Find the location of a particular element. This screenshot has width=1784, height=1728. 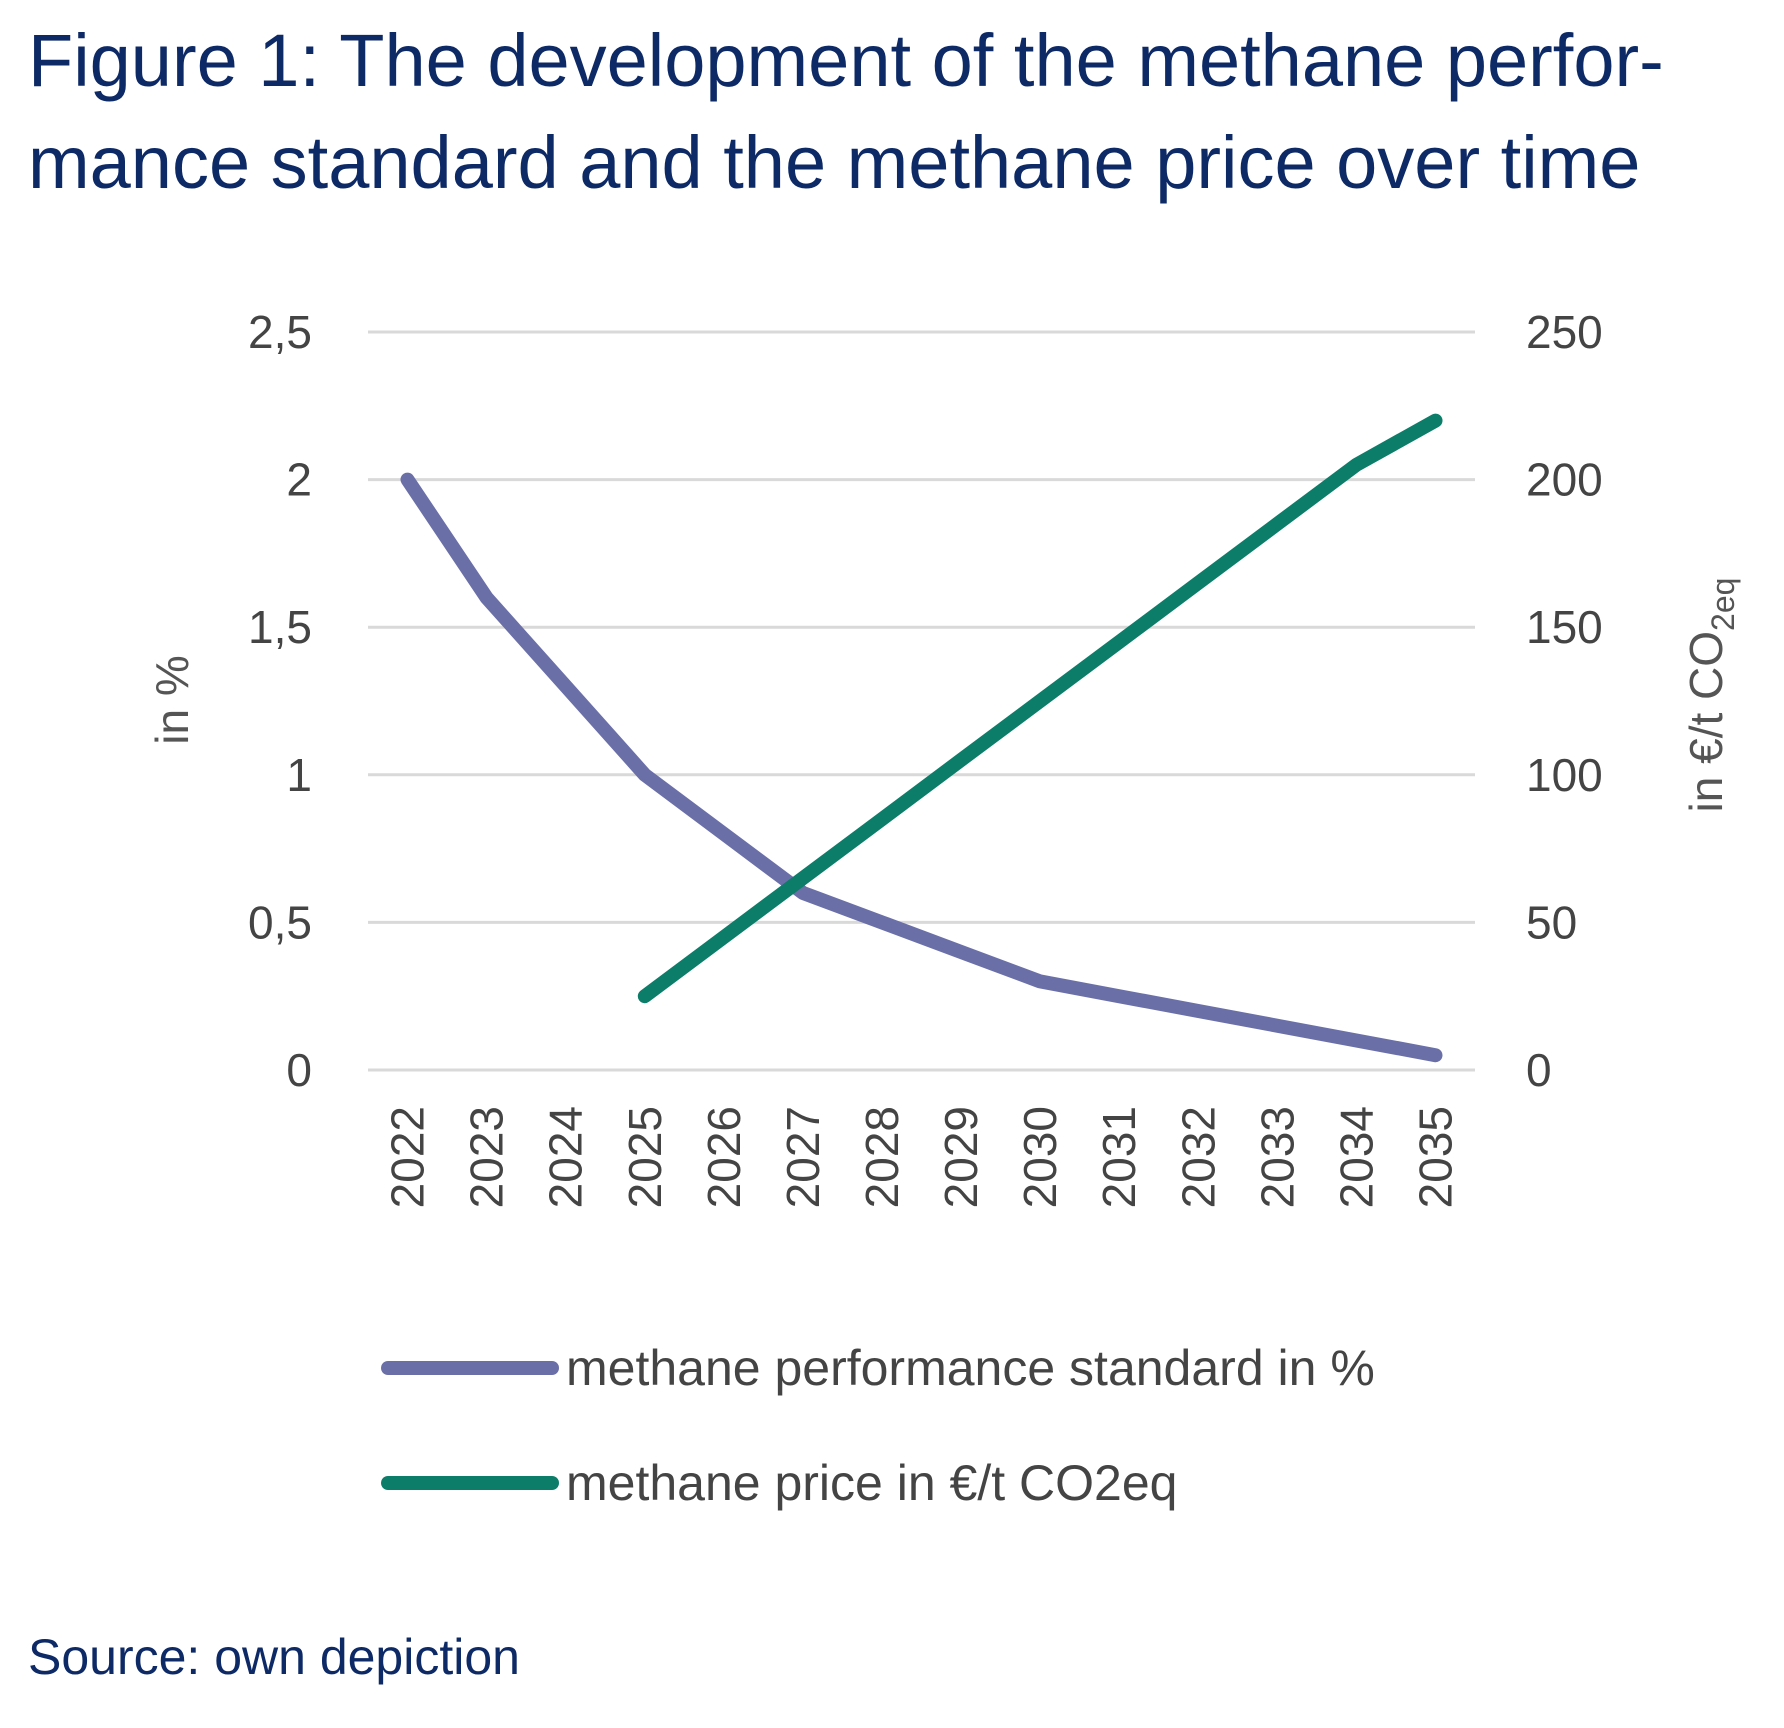

right-tick-label: 200 is located at coordinates (1564, 480).